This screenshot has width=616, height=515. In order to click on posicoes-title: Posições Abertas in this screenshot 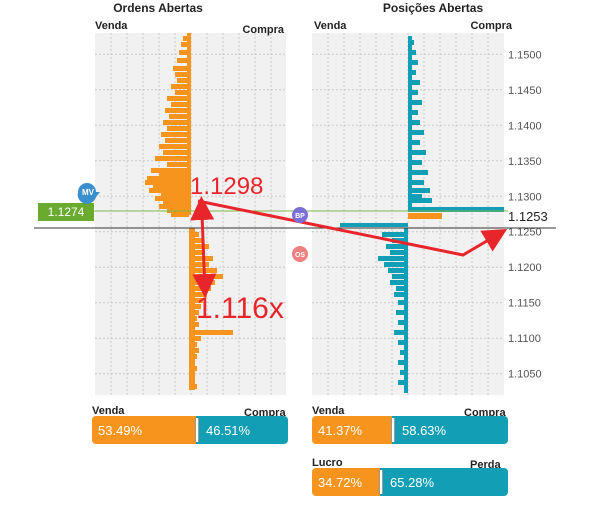, I will do `click(433, 8)`.